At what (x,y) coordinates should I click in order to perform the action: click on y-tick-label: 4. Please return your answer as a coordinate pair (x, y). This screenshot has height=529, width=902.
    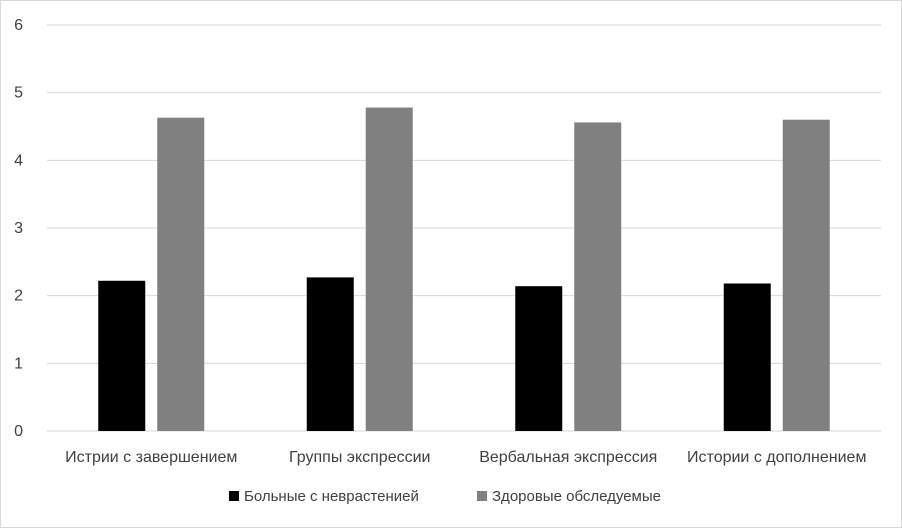
    Looking at the image, I should click on (18, 160).